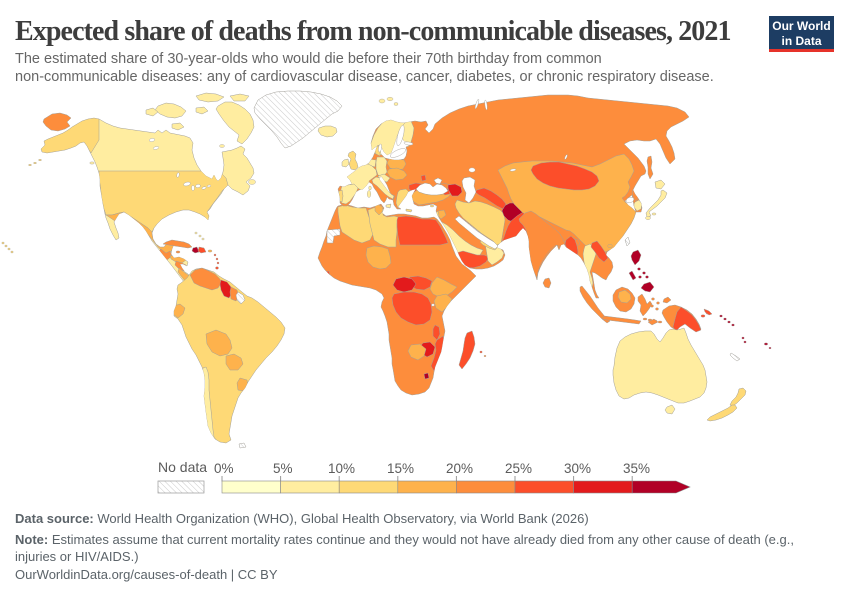 Image resolution: width=850 pixels, height=600 pixels. I want to click on svg-text: 15%, so click(400, 468).